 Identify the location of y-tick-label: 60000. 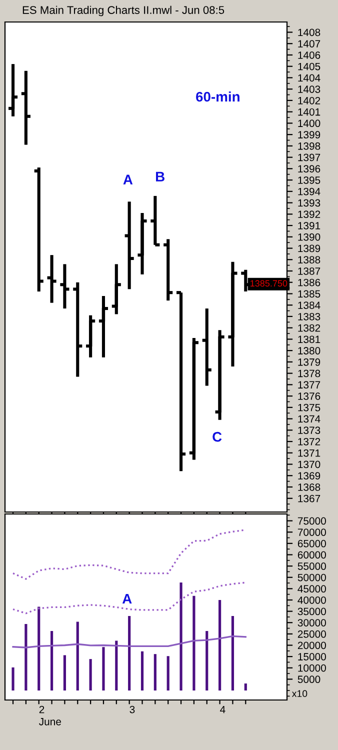
(312, 555).